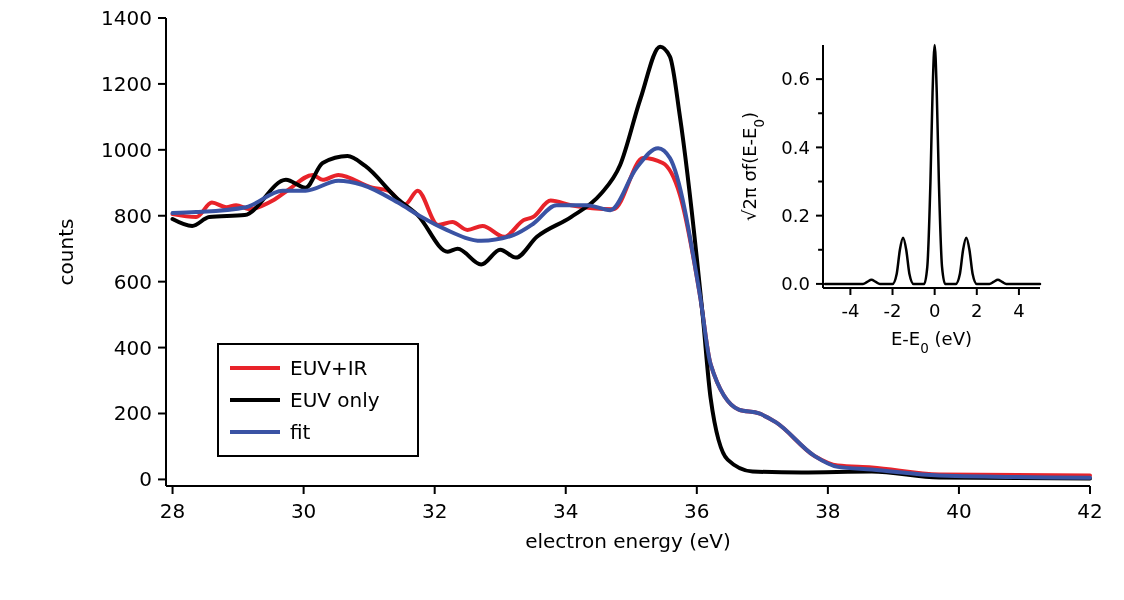  Describe the element at coordinates (172, 511) in the screenshot. I see `x-tick-label: 28` at that location.